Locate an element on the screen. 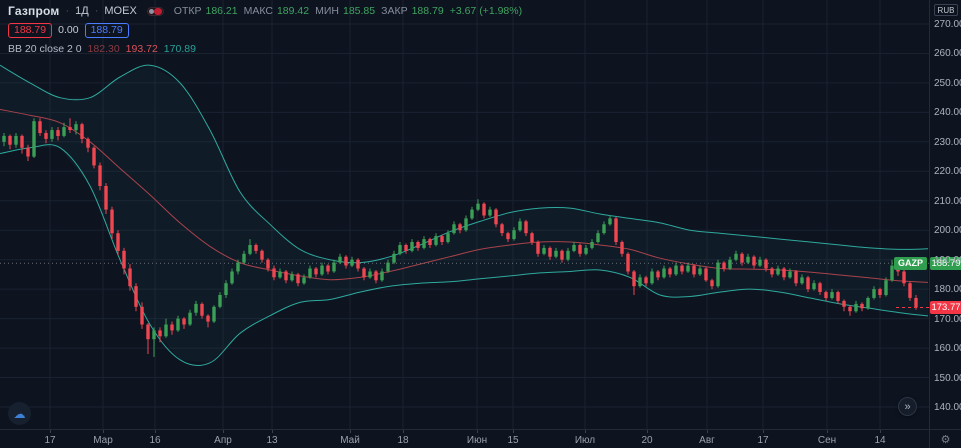 The height and width of the screenshot is (448, 961). last-price-badge: 173.77 is located at coordinates (945, 307).